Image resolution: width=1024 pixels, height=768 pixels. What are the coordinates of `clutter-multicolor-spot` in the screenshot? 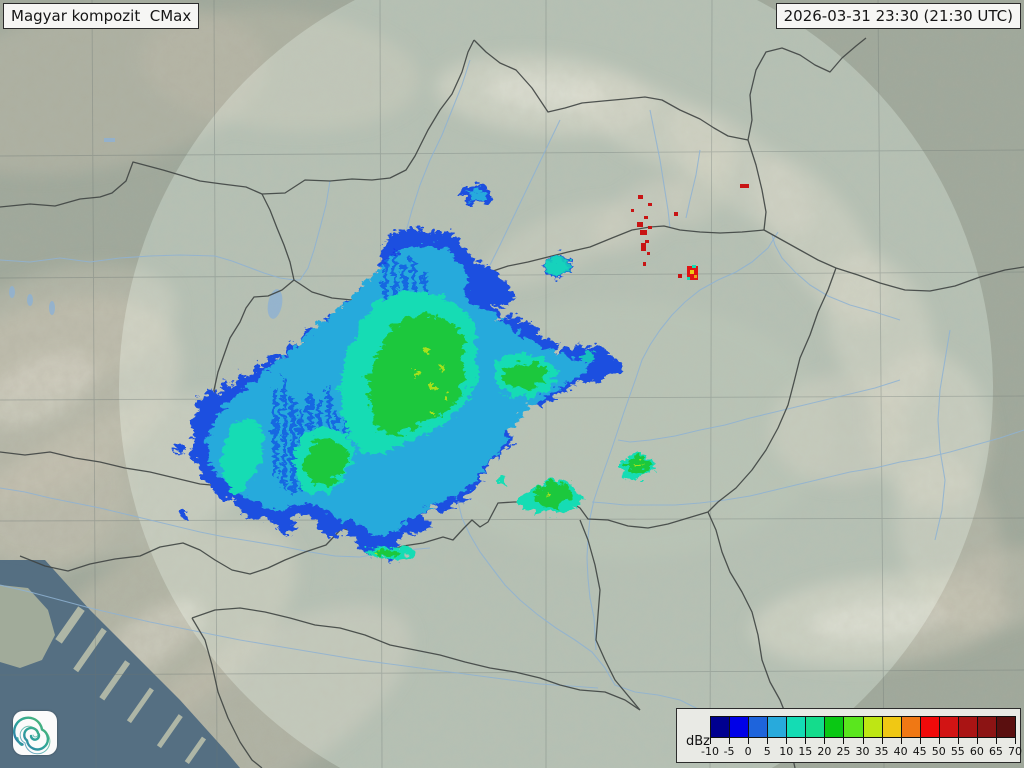 It's located at (692, 272).